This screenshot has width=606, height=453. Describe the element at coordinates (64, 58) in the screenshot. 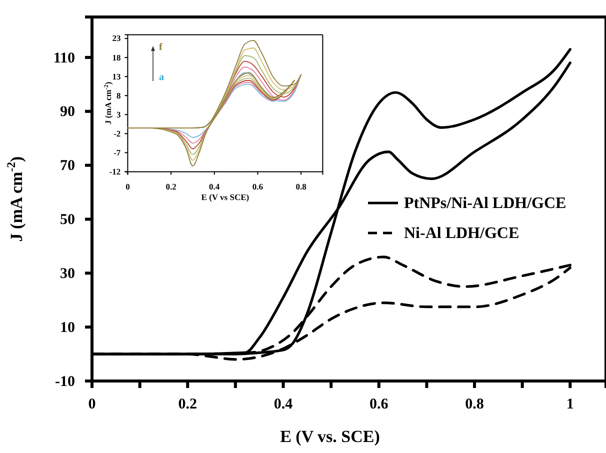

I see `y-tick-label: 110` at that location.